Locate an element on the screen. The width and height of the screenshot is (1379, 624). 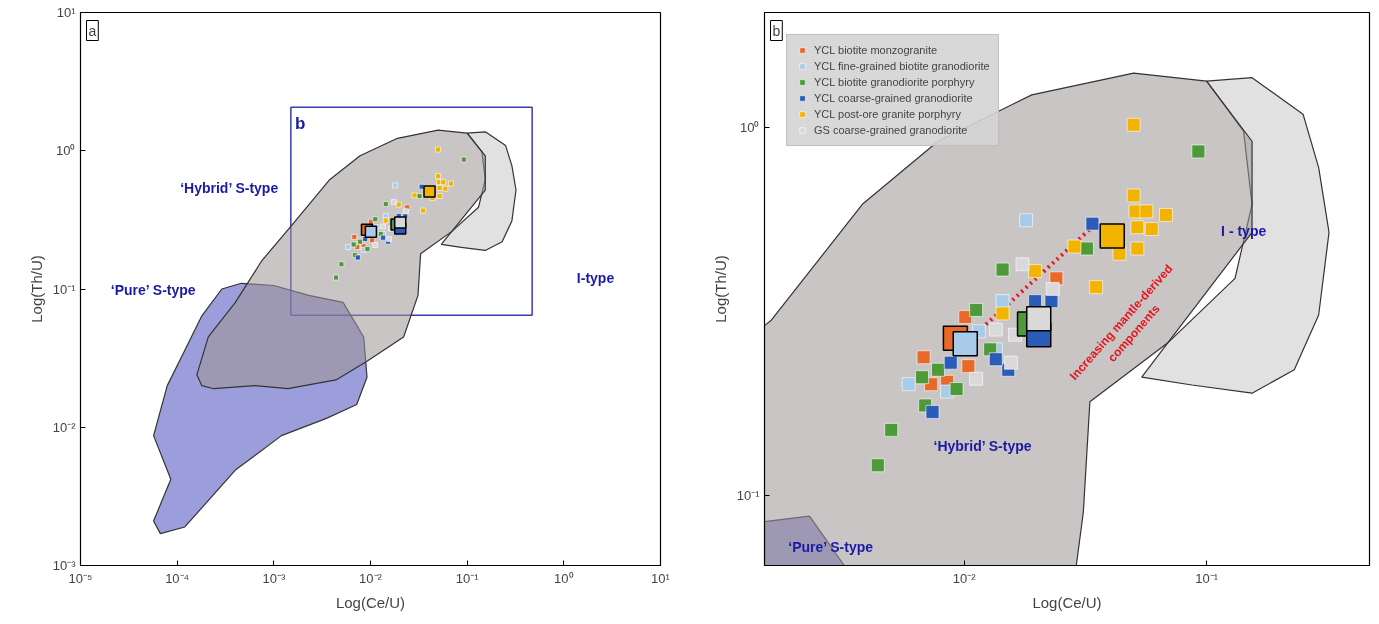
y-tick-label: 10⁰ is located at coordinates (66, 151).